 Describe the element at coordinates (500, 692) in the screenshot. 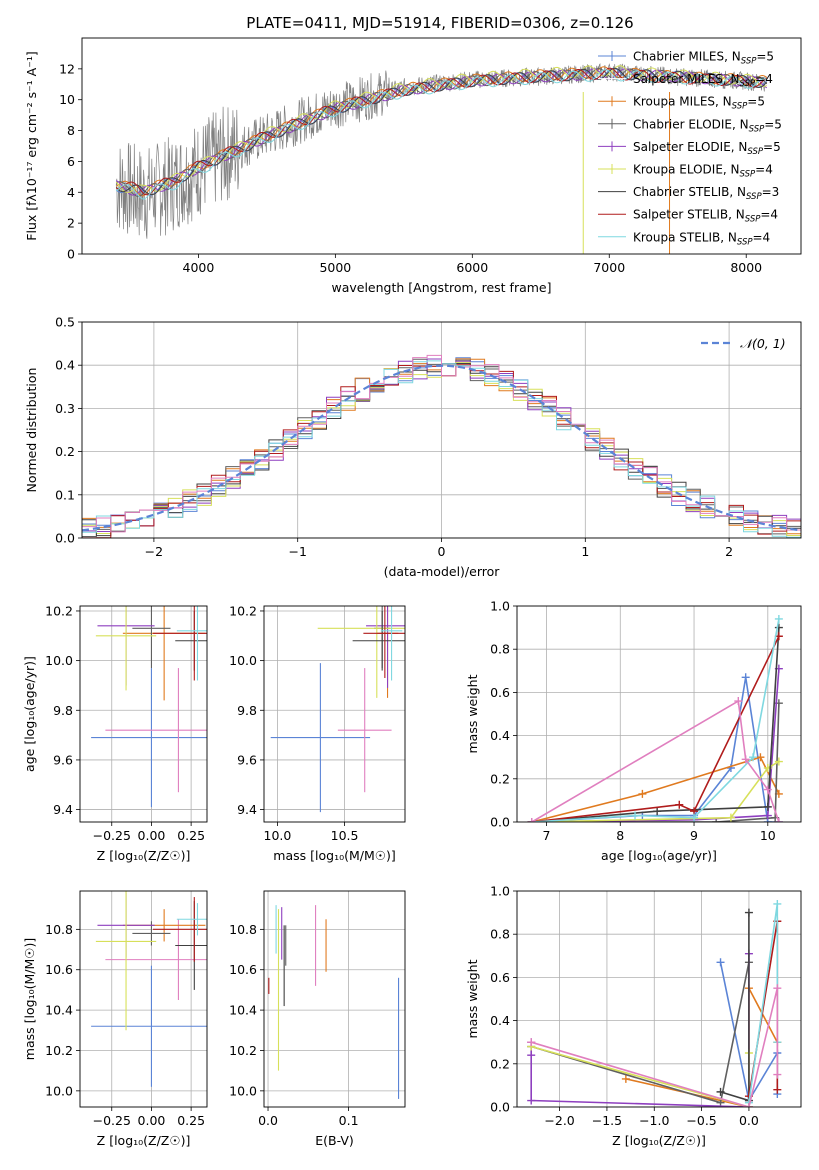

I see `y-tick-label: 0.6` at that location.